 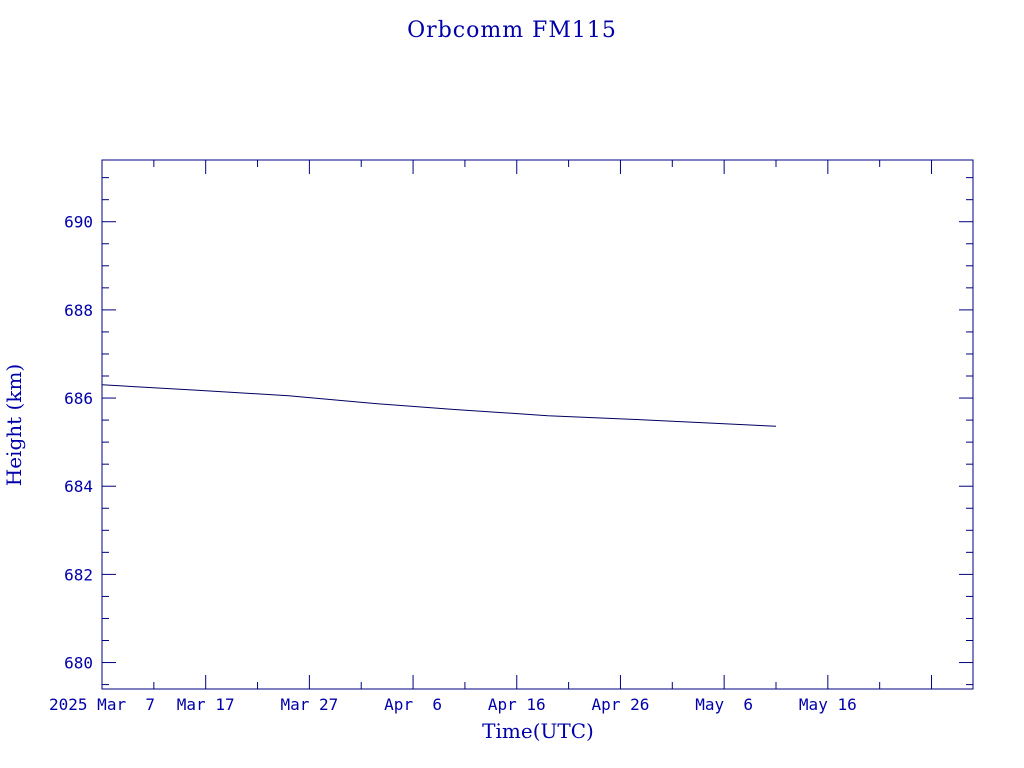 I want to click on x-tick-label: May 16, so click(x=828, y=704).